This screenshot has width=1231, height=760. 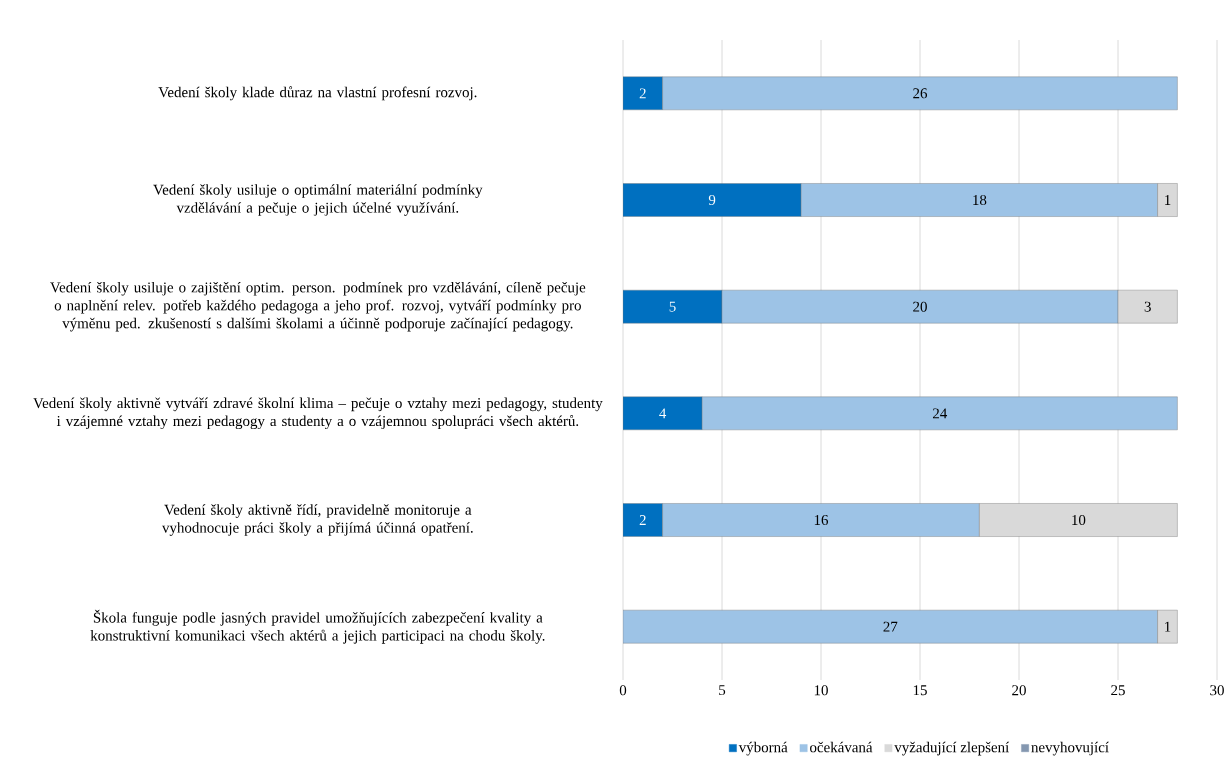 I want to click on data-label: 10, so click(x=1079, y=520).